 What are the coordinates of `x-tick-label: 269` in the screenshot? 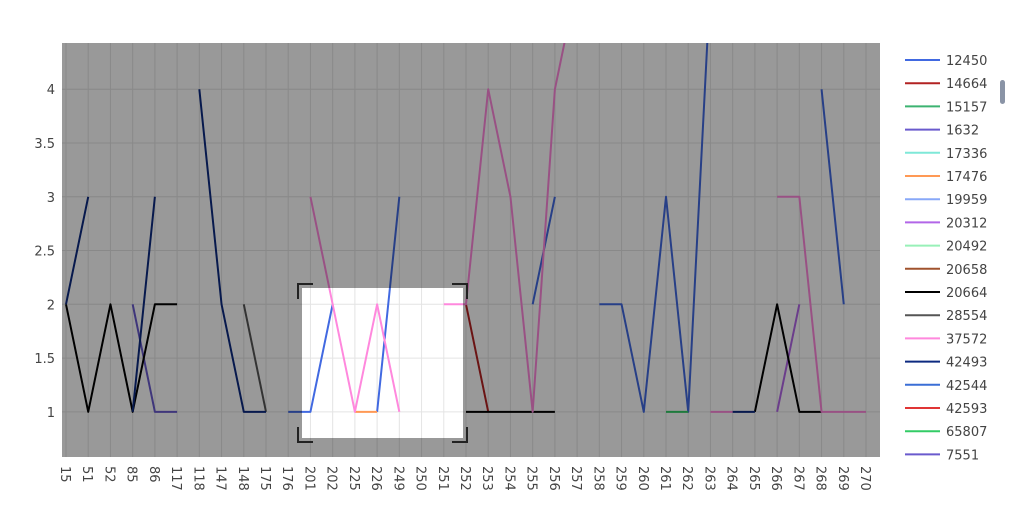 It's located at (842, 478).